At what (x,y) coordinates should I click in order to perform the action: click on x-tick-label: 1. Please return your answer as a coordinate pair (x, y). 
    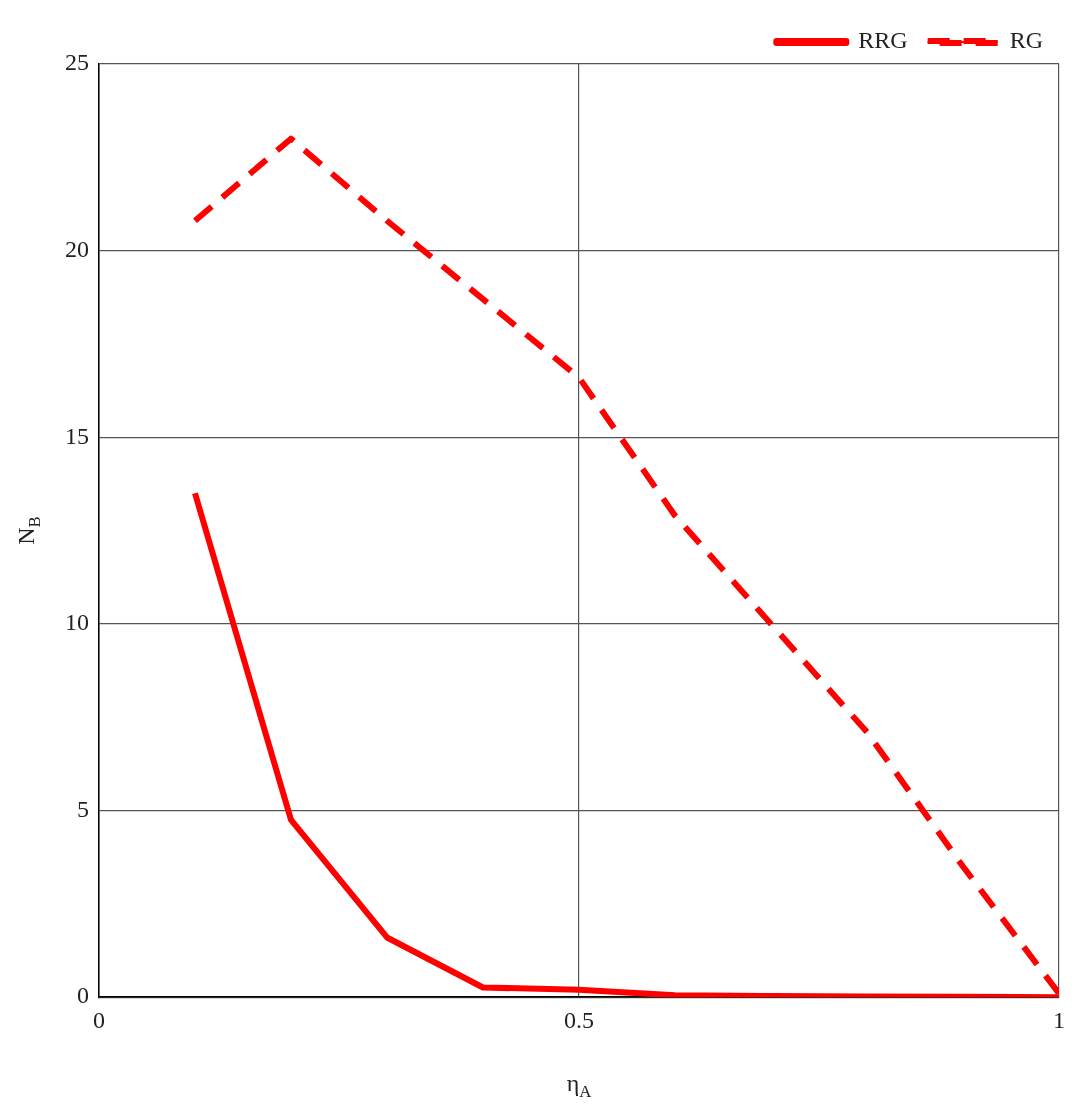
    Looking at the image, I should click on (1059, 1019).